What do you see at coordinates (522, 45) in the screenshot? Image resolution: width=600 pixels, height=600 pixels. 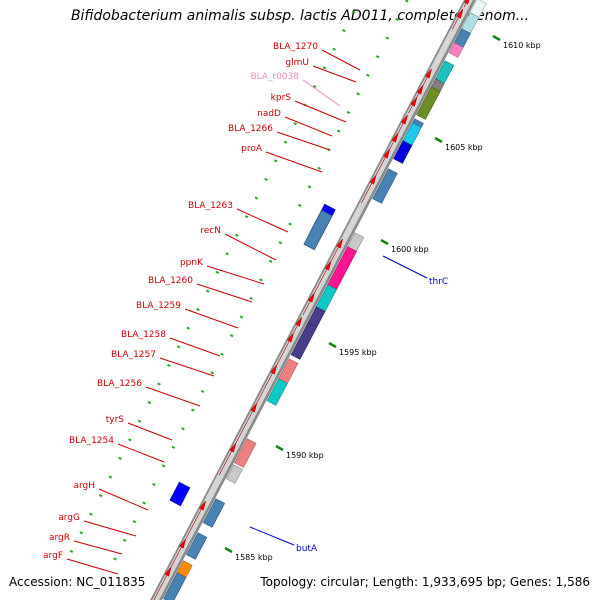 I see `scale-label: 1610 kbp` at bounding box center [522, 45].